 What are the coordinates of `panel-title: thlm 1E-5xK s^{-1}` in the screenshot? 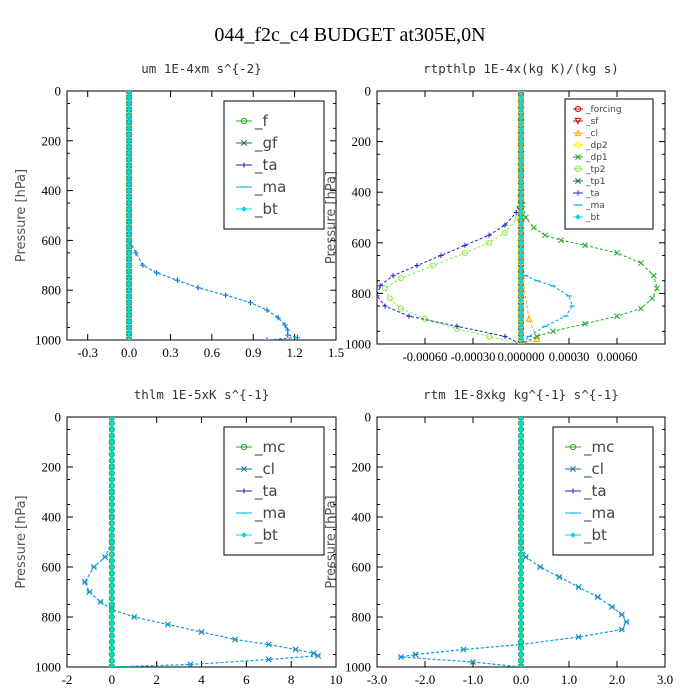 It's located at (201, 394).